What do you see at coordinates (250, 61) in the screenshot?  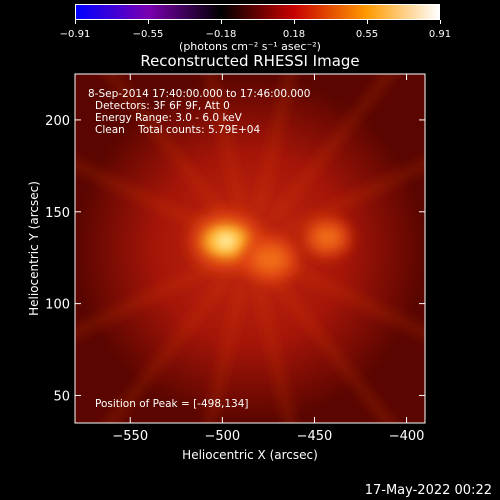 I see `chart-title: Reconstructed RHESSI Image` at bounding box center [250, 61].